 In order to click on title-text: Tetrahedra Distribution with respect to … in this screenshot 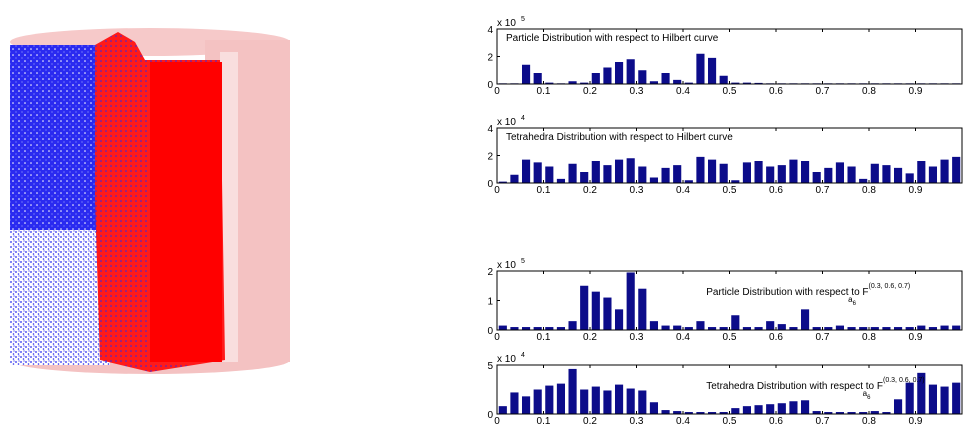, I will do `click(619, 137)`.